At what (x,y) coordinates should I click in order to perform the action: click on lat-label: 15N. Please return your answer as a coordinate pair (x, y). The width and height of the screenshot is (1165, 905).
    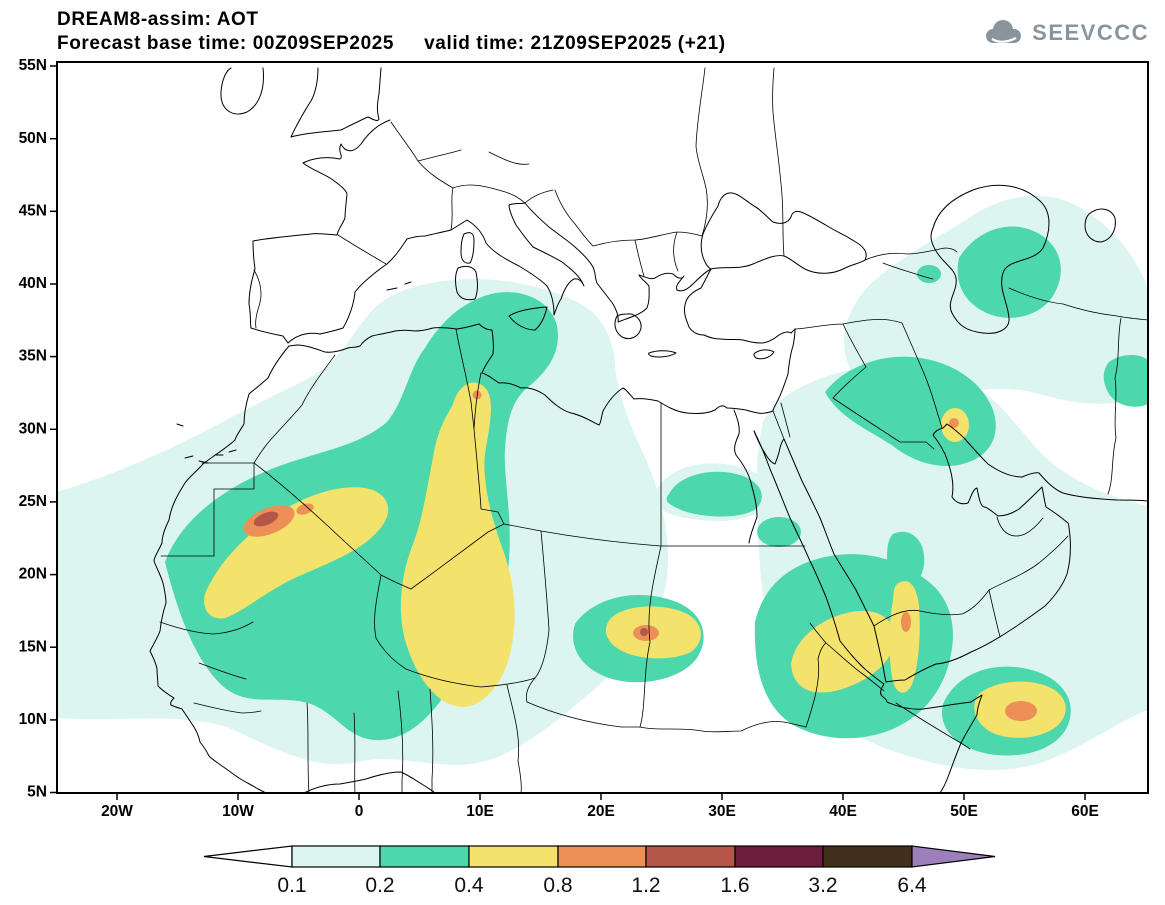
    Looking at the image, I should click on (33, 646).